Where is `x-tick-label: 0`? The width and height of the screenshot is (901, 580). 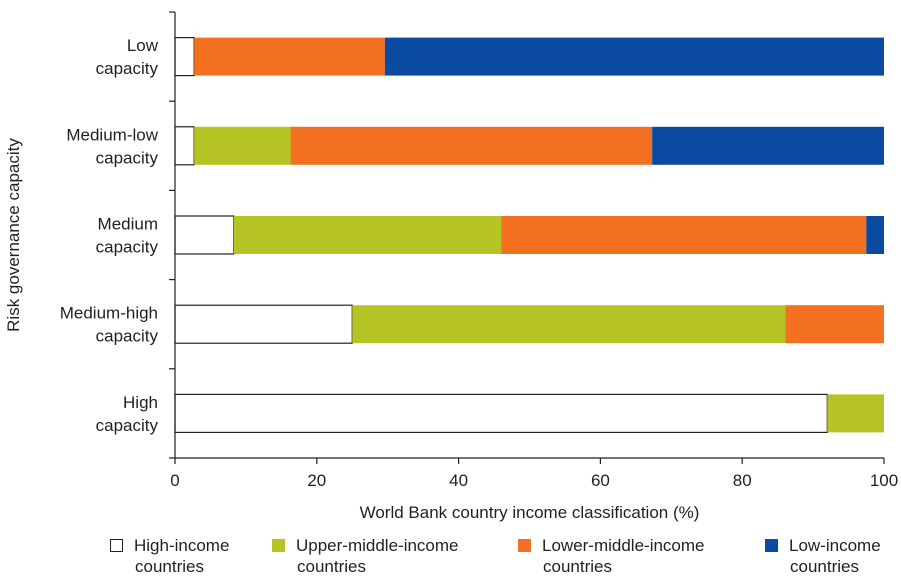
x-tick-label: 0 is located at coordinates (174, 480).